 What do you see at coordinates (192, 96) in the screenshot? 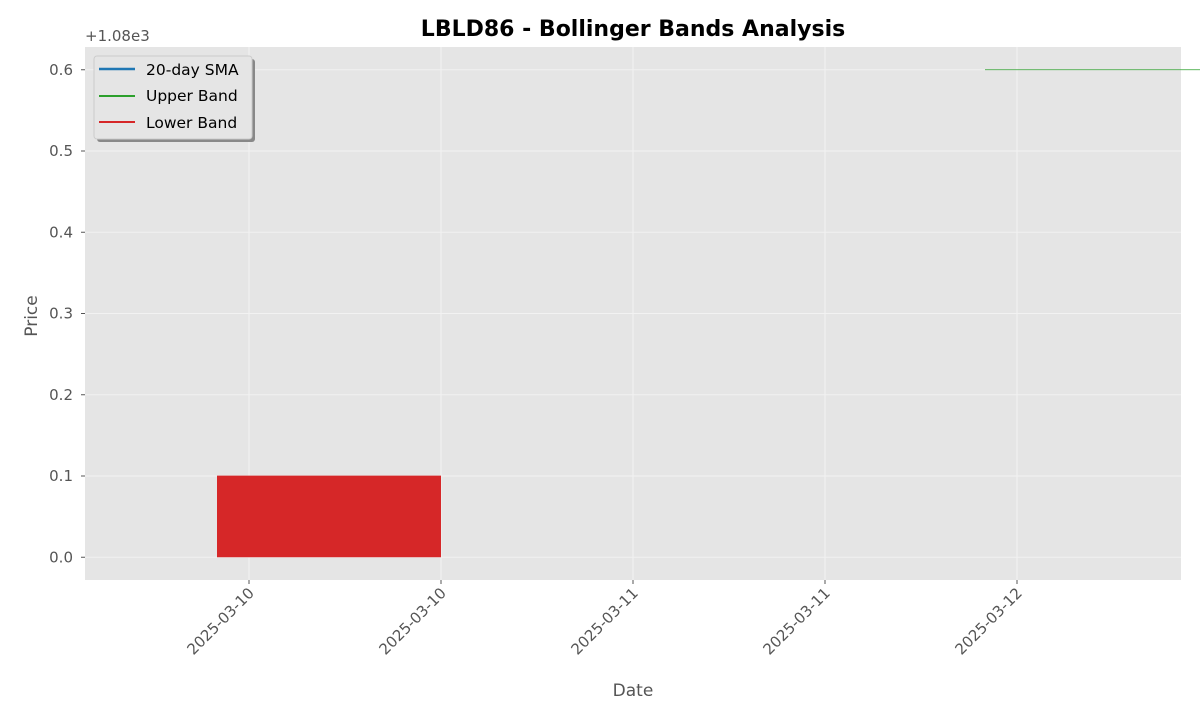
I see `legend-label-upper: Upper Band` at bounding box center [192, 96].